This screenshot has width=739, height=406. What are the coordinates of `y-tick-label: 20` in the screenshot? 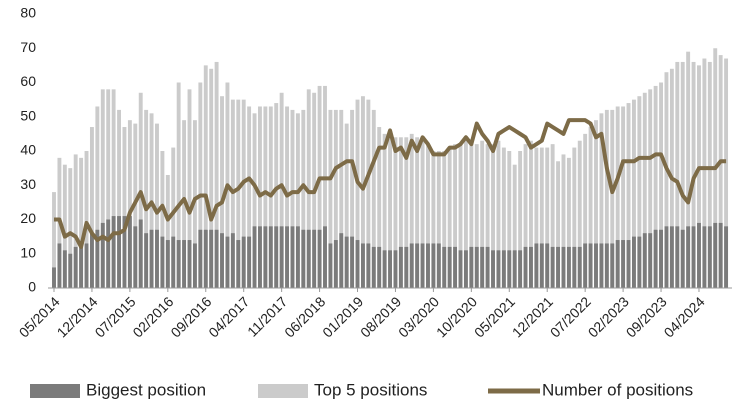 It's located at (28, 218).